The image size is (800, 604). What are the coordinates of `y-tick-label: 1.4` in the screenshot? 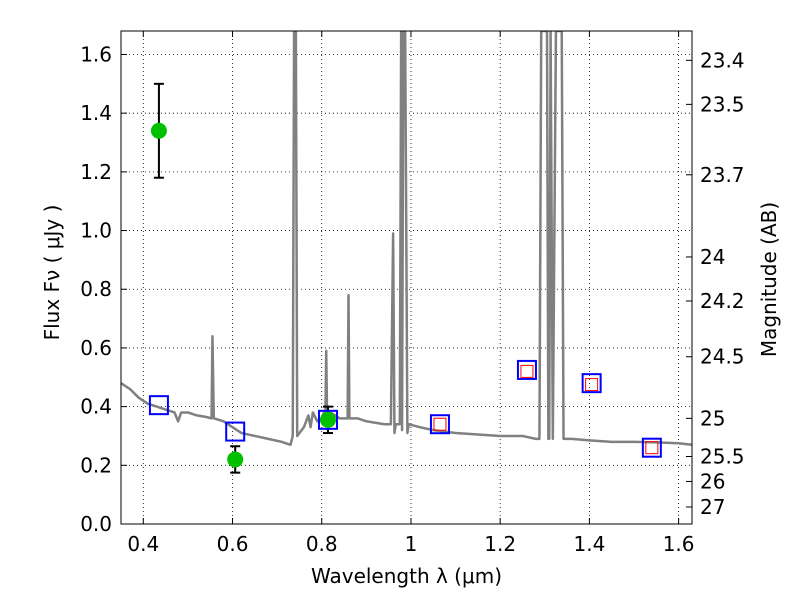 It's located at (96, 113).